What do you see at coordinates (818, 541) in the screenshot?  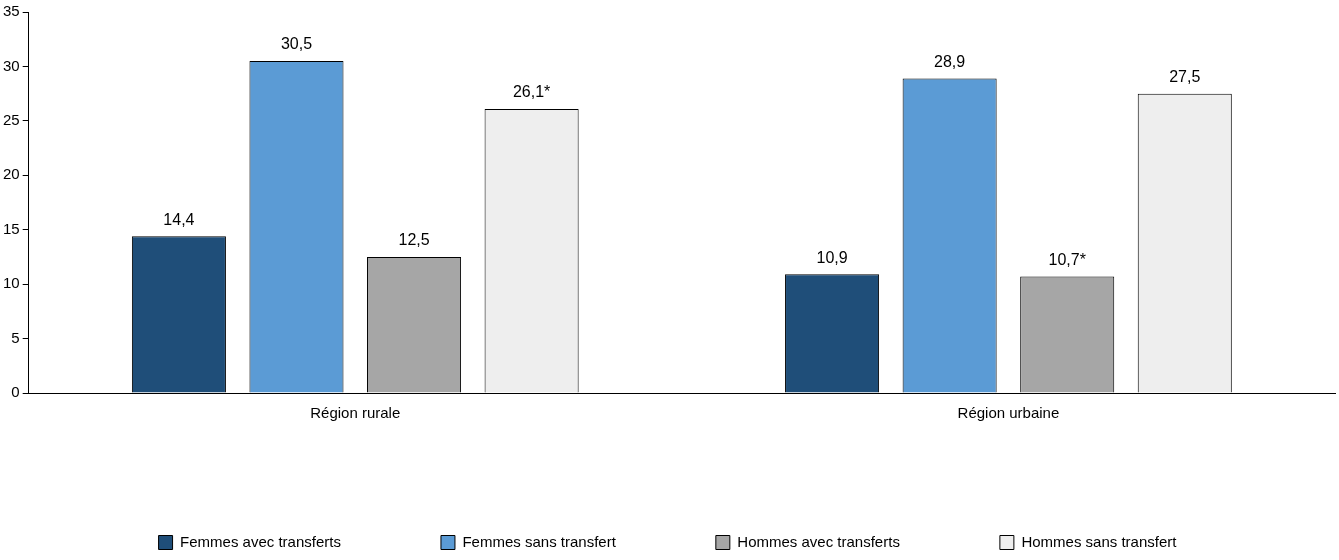 I see `legend-label: Hommes avec transferts` at bounding box center [818, 541].